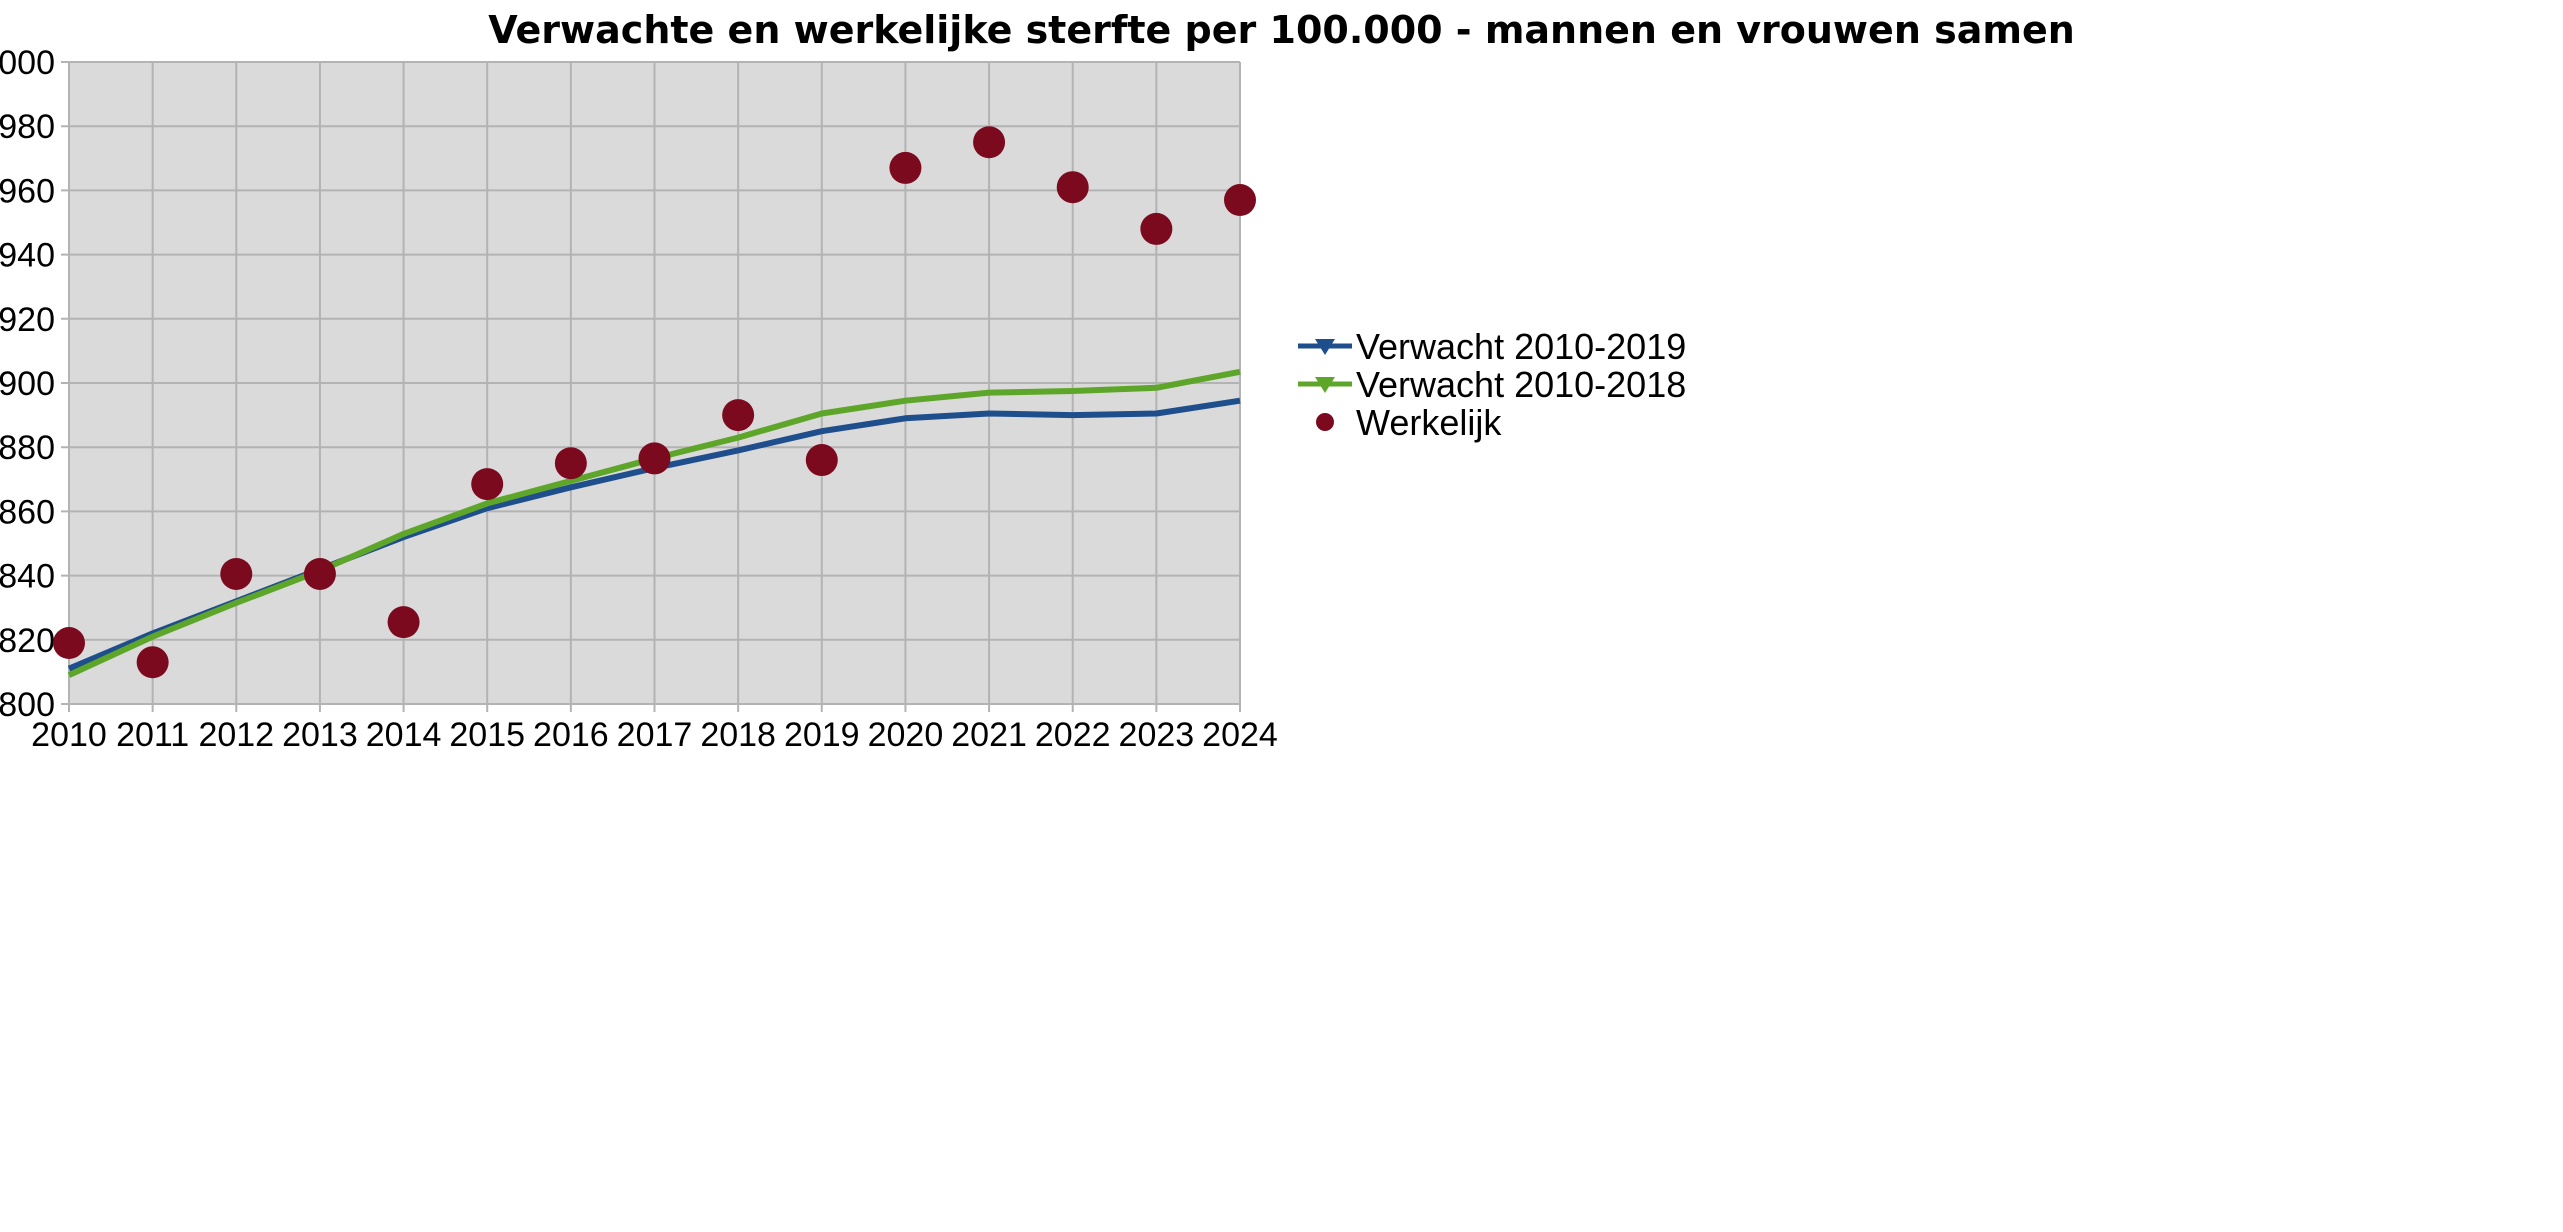  I want to click on y-tick-label: 920, so click(27, 320).